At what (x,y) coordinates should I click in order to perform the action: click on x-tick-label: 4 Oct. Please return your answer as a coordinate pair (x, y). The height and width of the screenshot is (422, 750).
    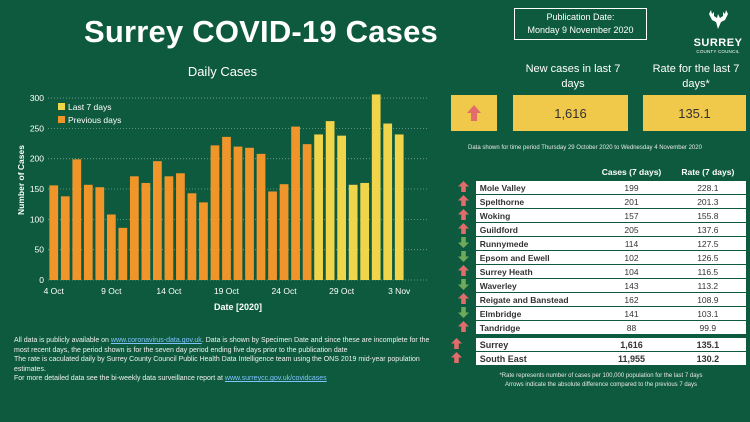
    Looking at the image, I should click on (54, 291).